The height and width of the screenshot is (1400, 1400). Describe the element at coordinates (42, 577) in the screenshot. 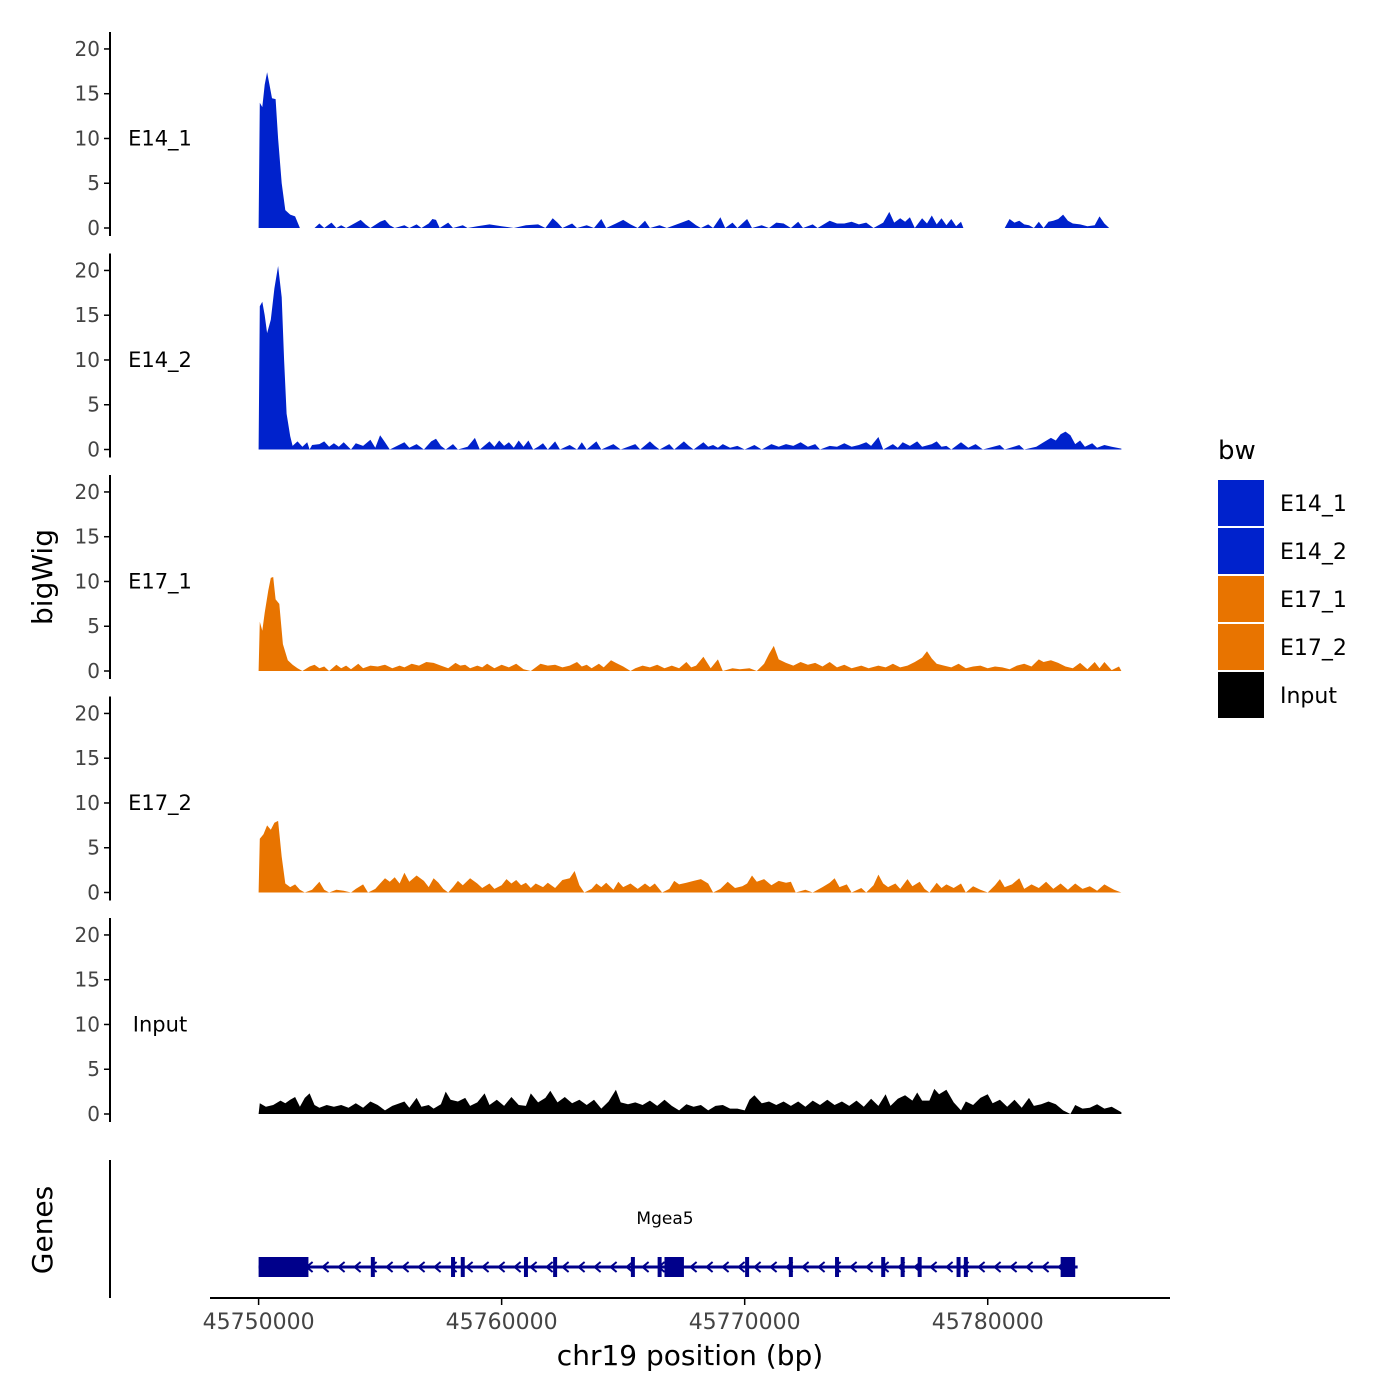

I see `y-axis-label: bigWig` at that location.